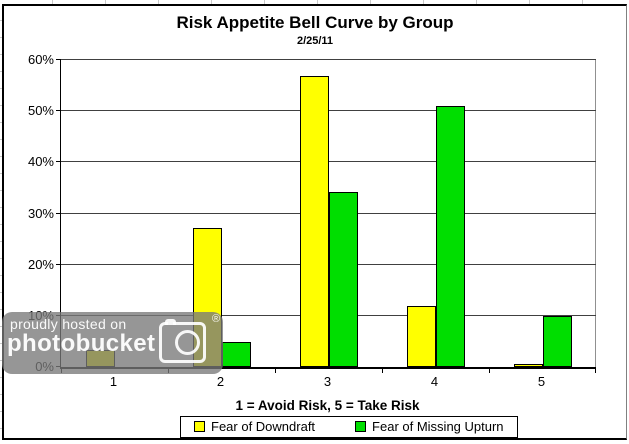 This screenshot has width=629, height=444. Describe the element at coordinates (40, 59) in the screenshot. I see `y-axis-label-60%: 60%` at that location.